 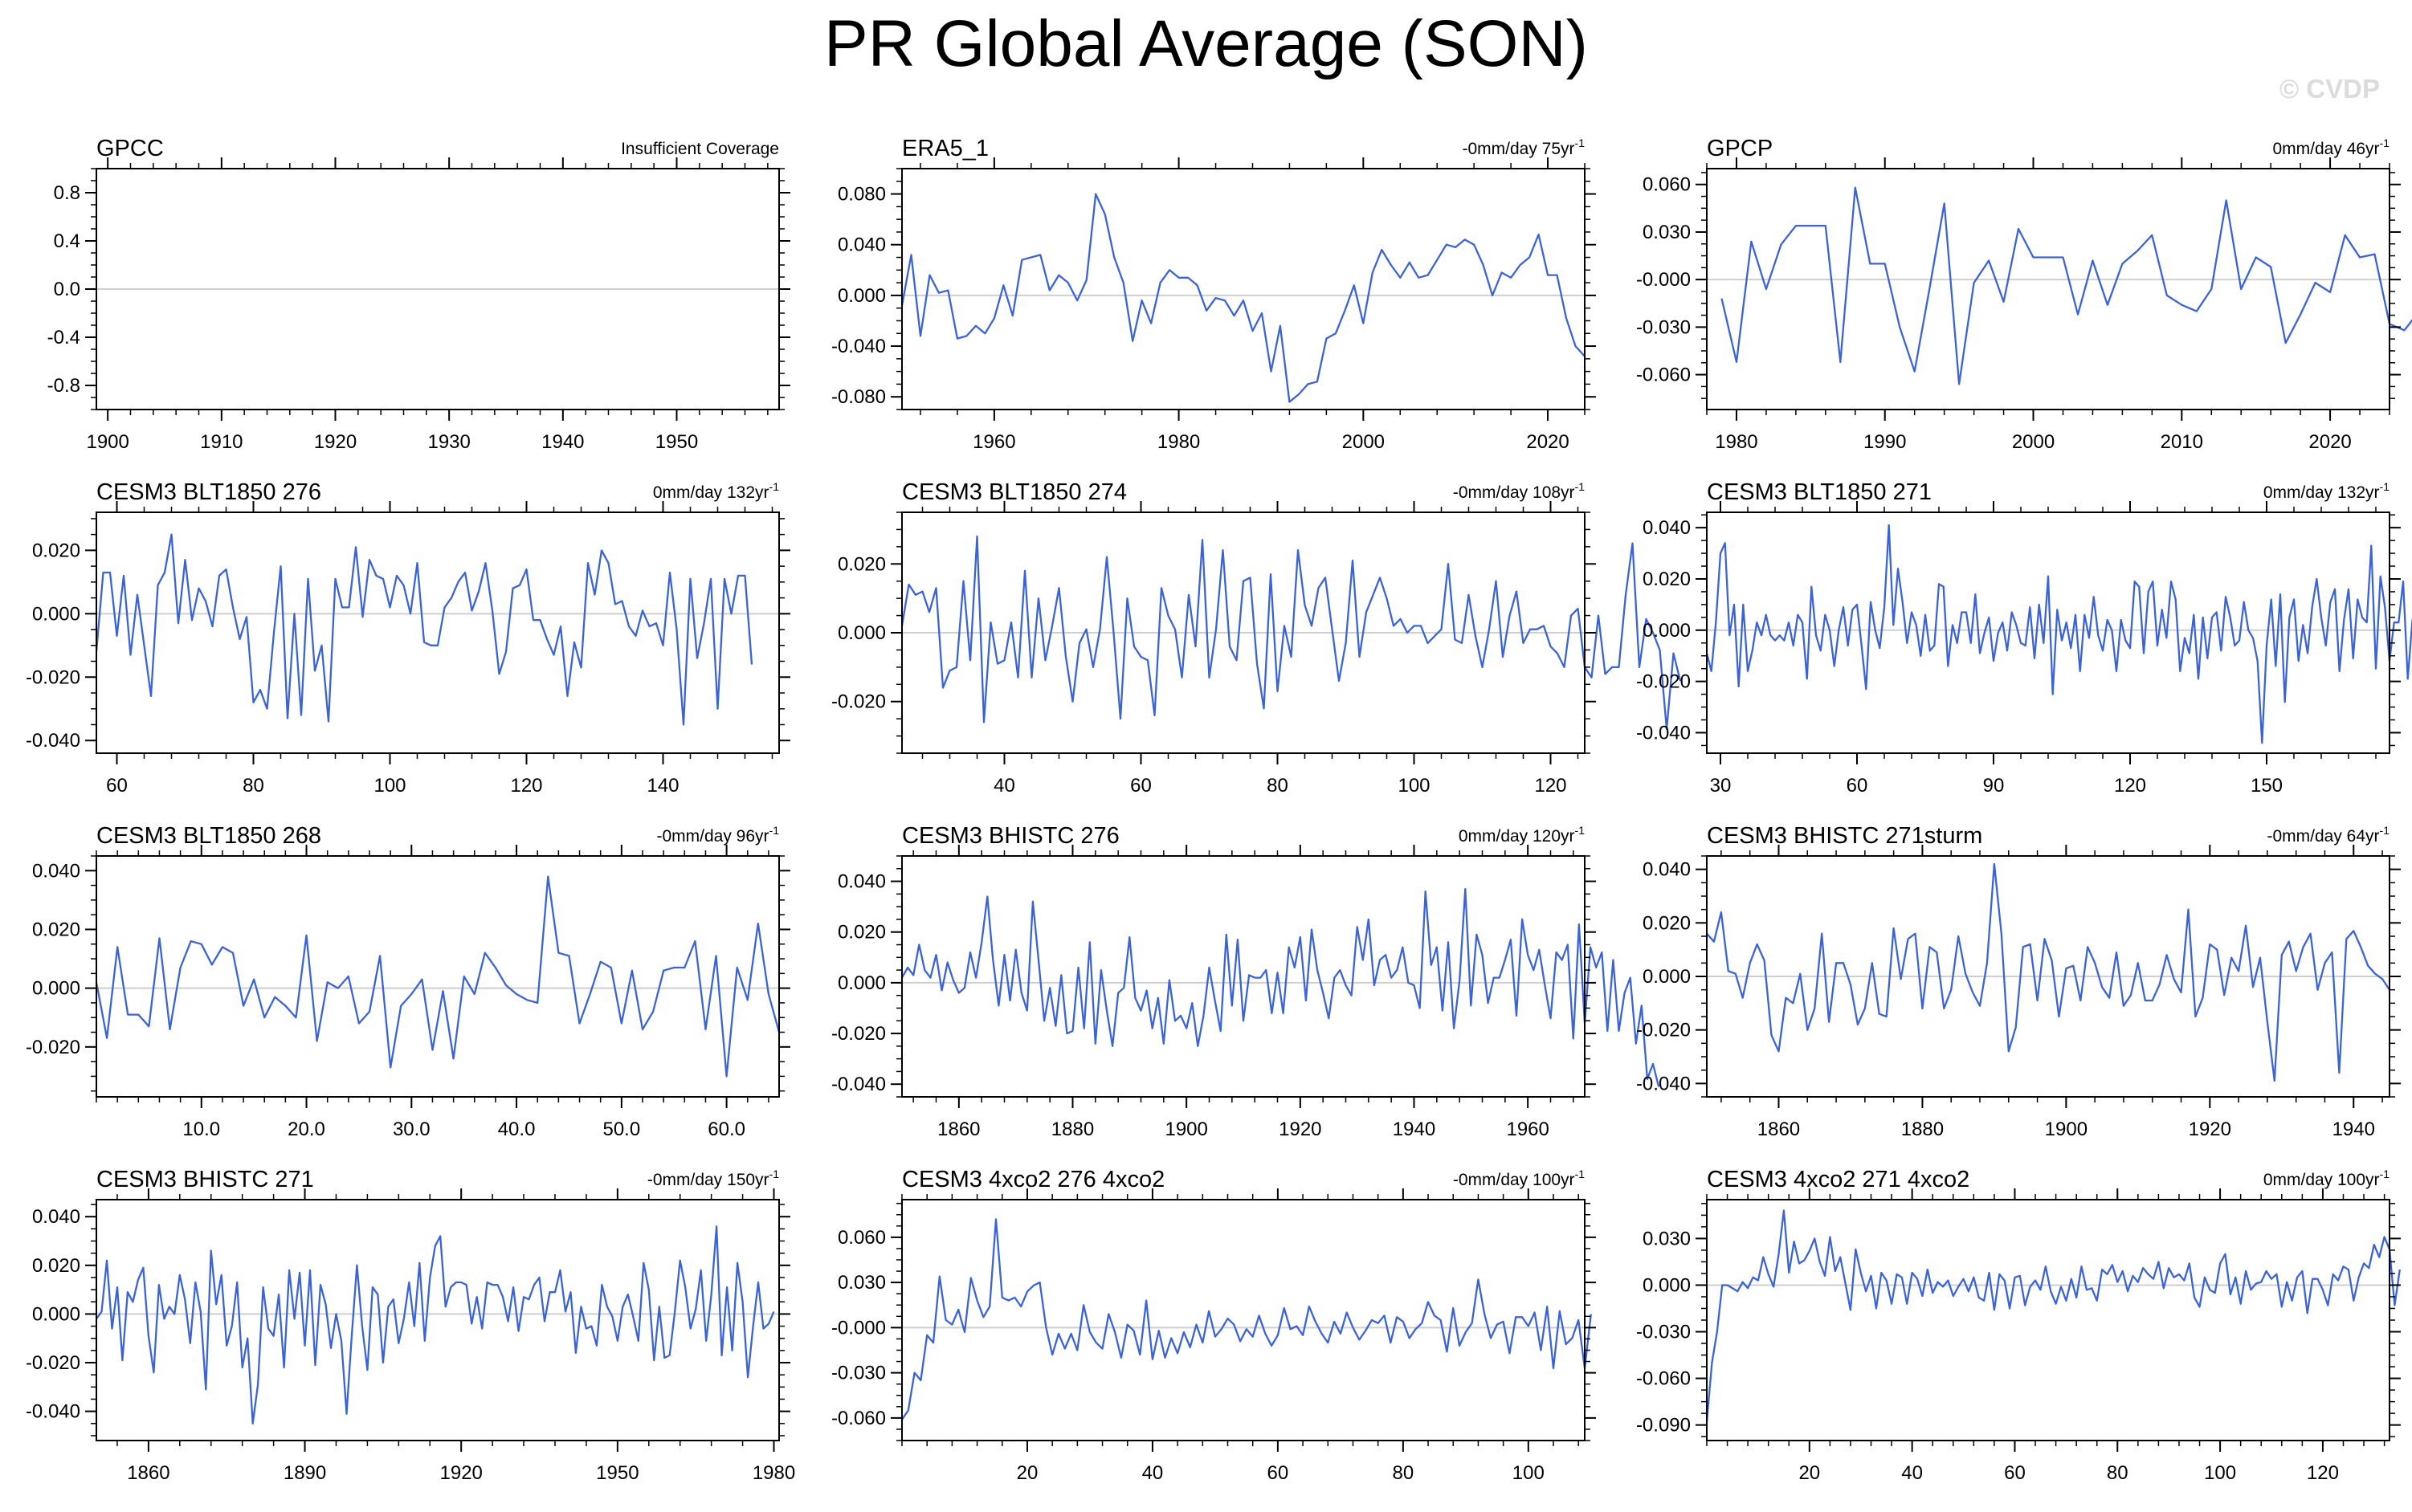 What do you see at coordinates (713, 1178) in the screenshot?
I see `panel-annotation: -0mm/day 150yr-1` at bounding box center [713, 1178].